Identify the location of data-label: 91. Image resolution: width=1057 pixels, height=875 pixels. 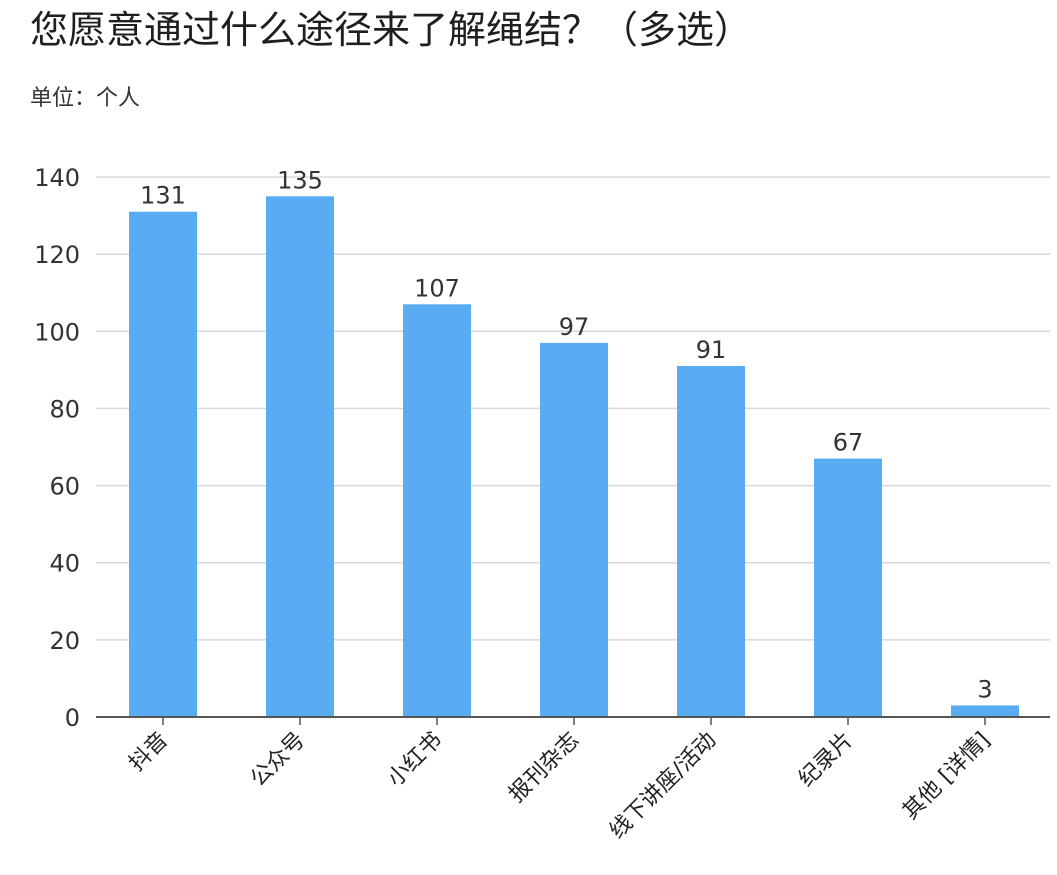
(711, 350).